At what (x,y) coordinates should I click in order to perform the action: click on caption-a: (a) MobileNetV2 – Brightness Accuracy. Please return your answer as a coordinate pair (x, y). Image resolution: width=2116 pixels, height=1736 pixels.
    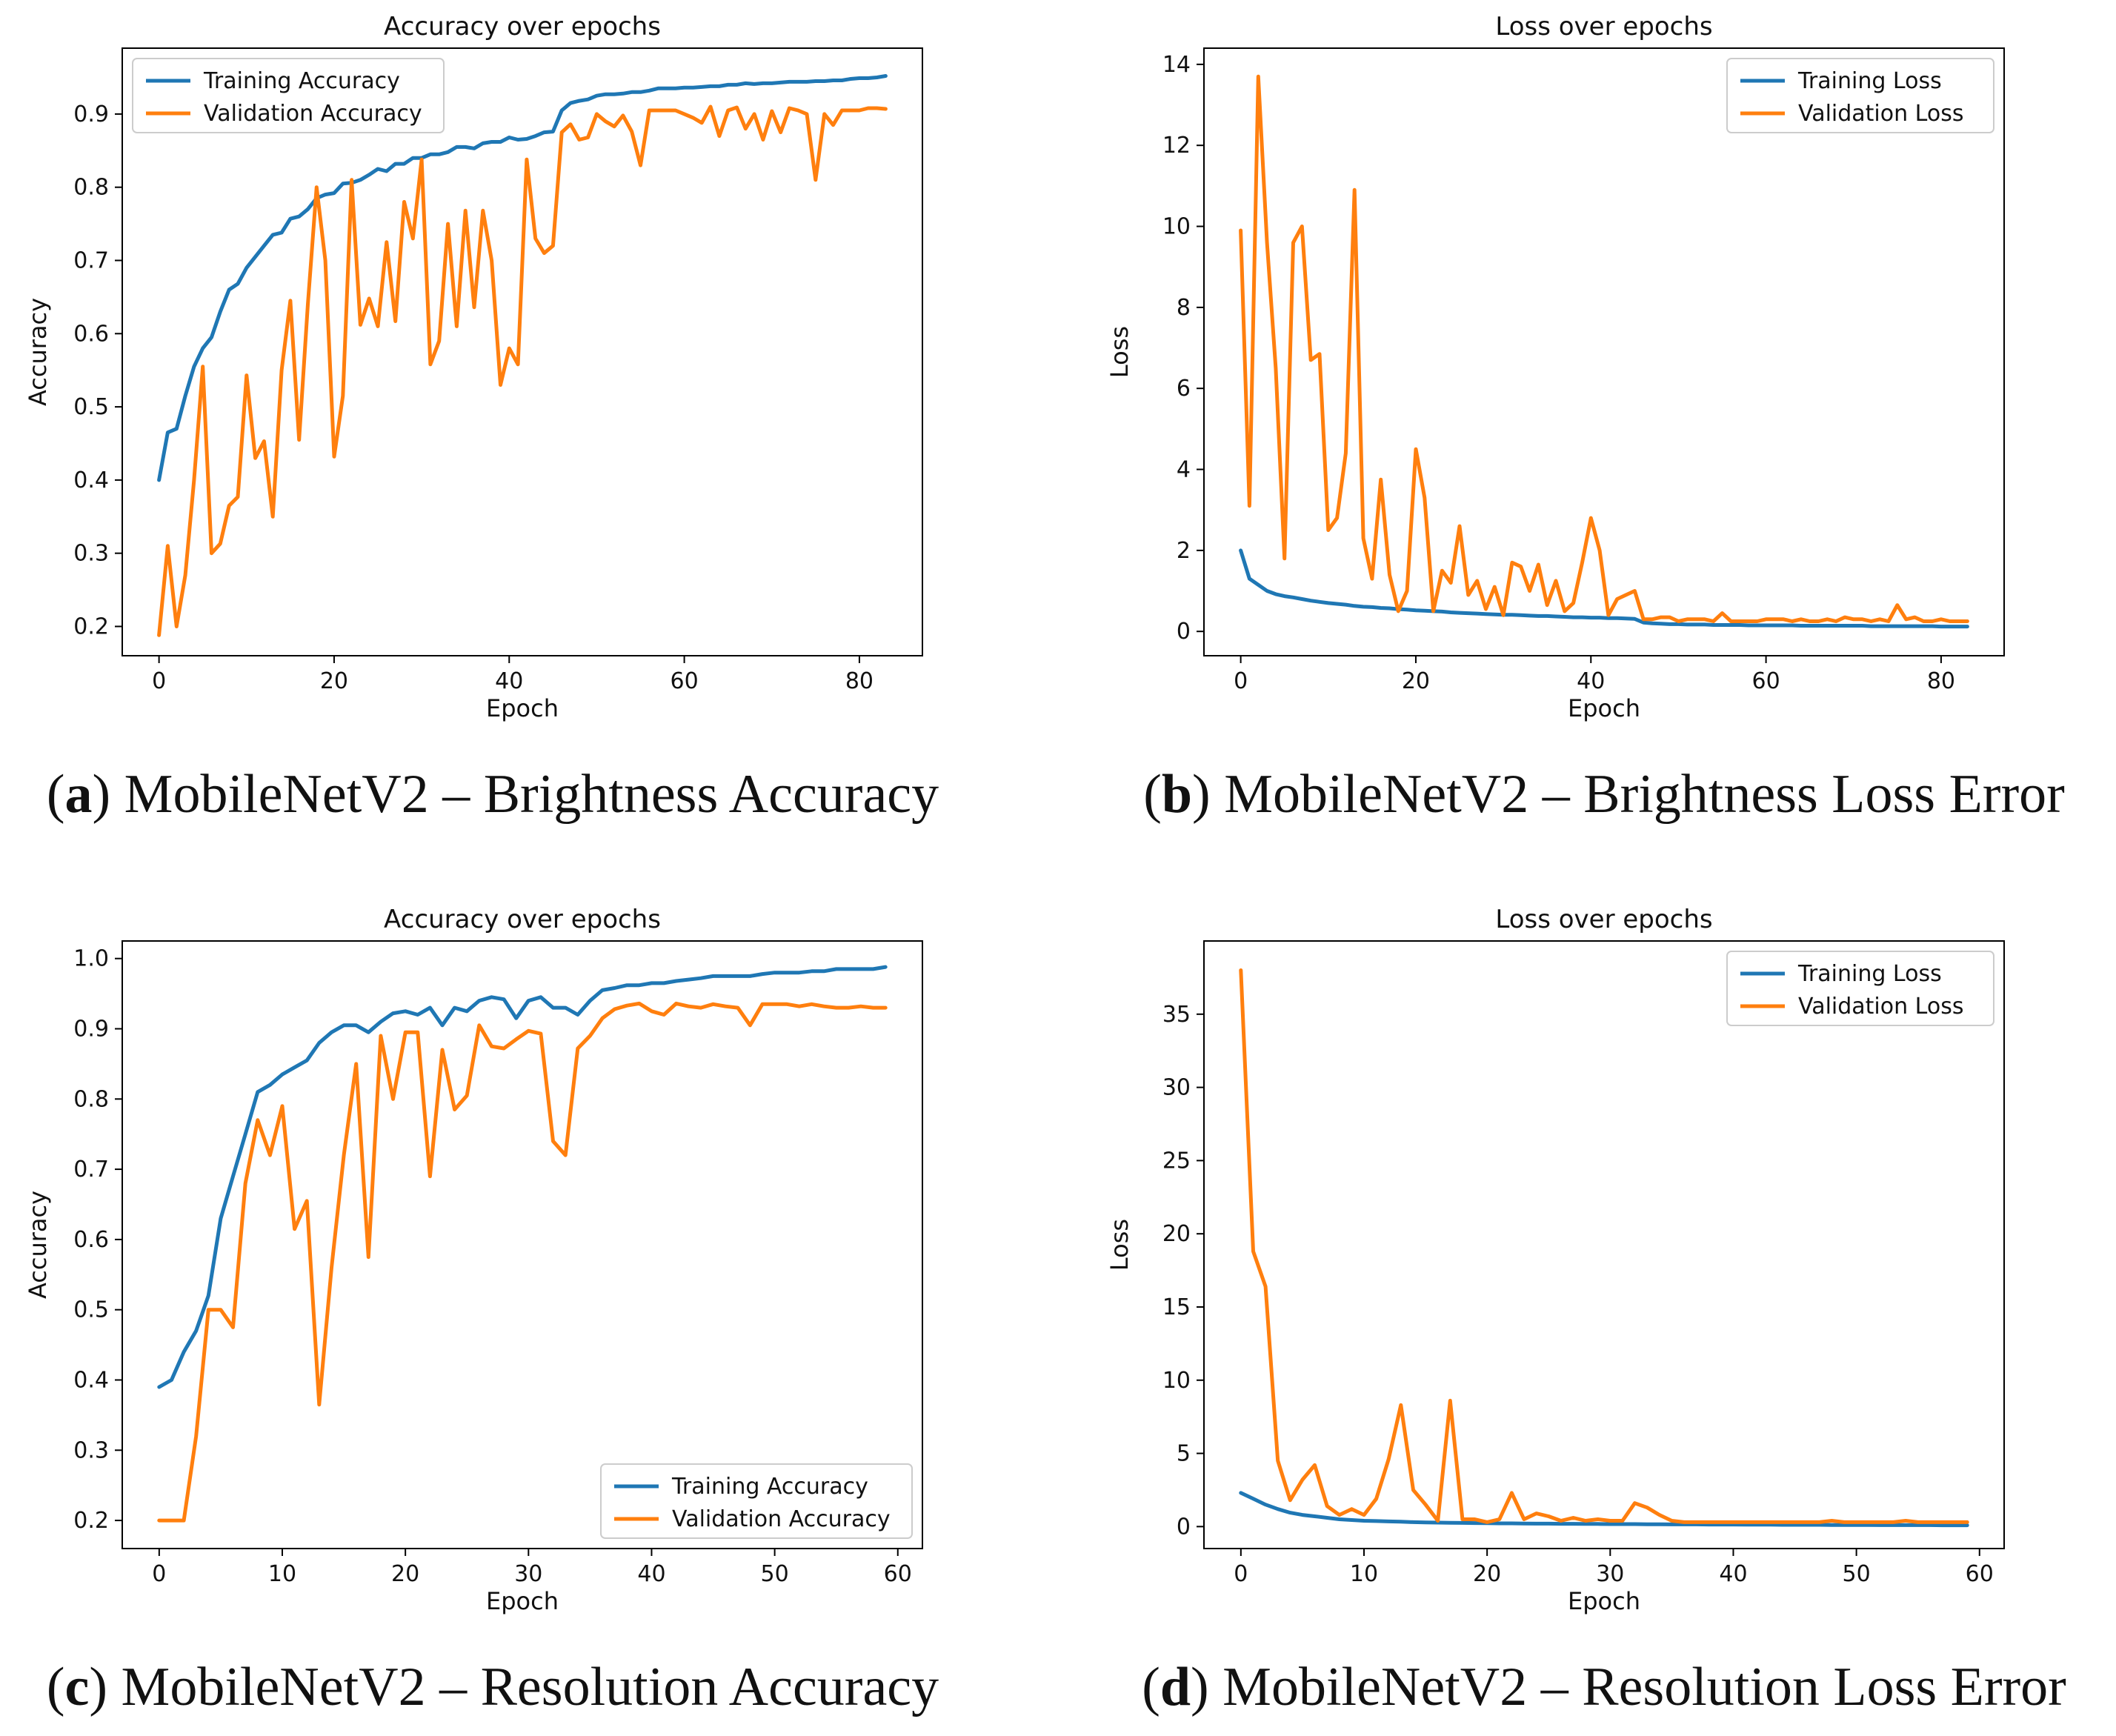
    Looking at the image, I should click on (492, 794).